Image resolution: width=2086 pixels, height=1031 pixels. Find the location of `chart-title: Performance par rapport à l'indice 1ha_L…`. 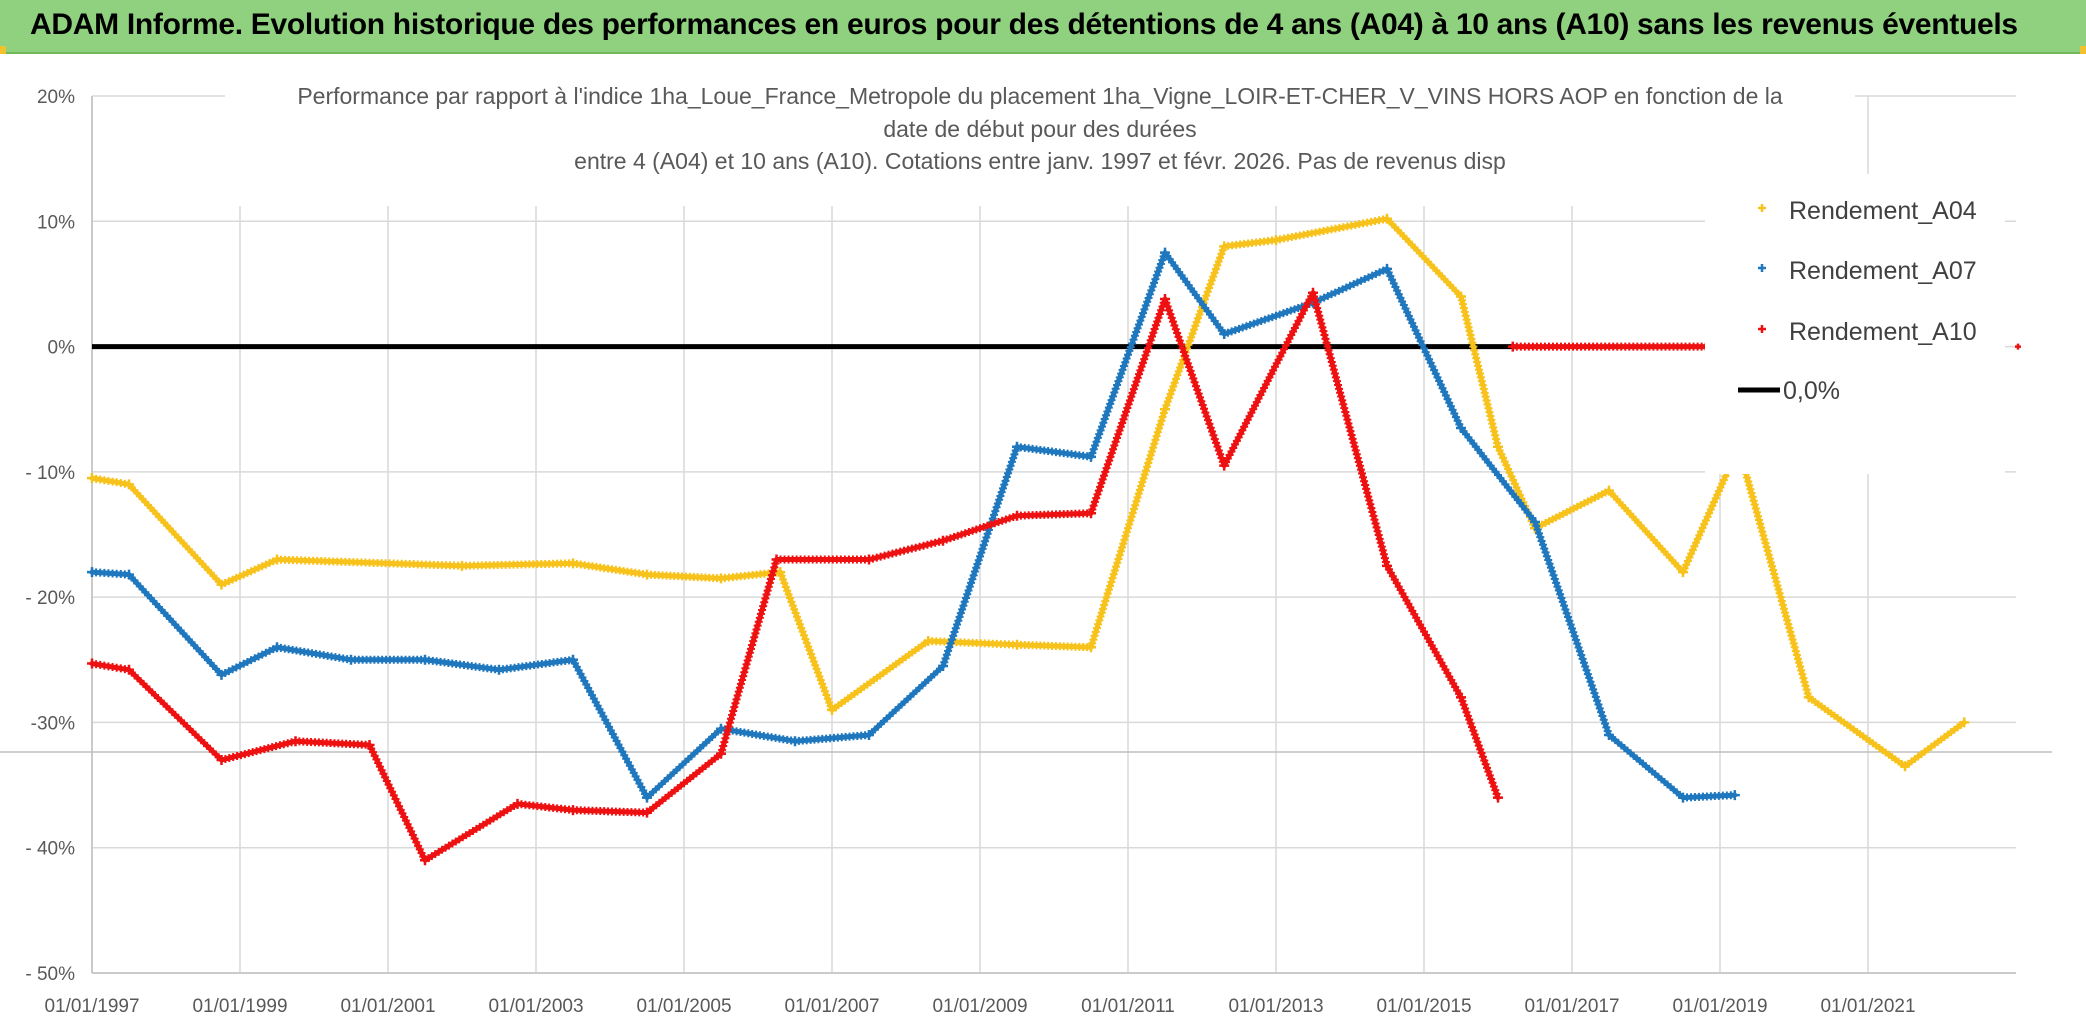

chart-title: Performance par rapport à l'indice 1ha_L… is located at coordinates (1040, 141).